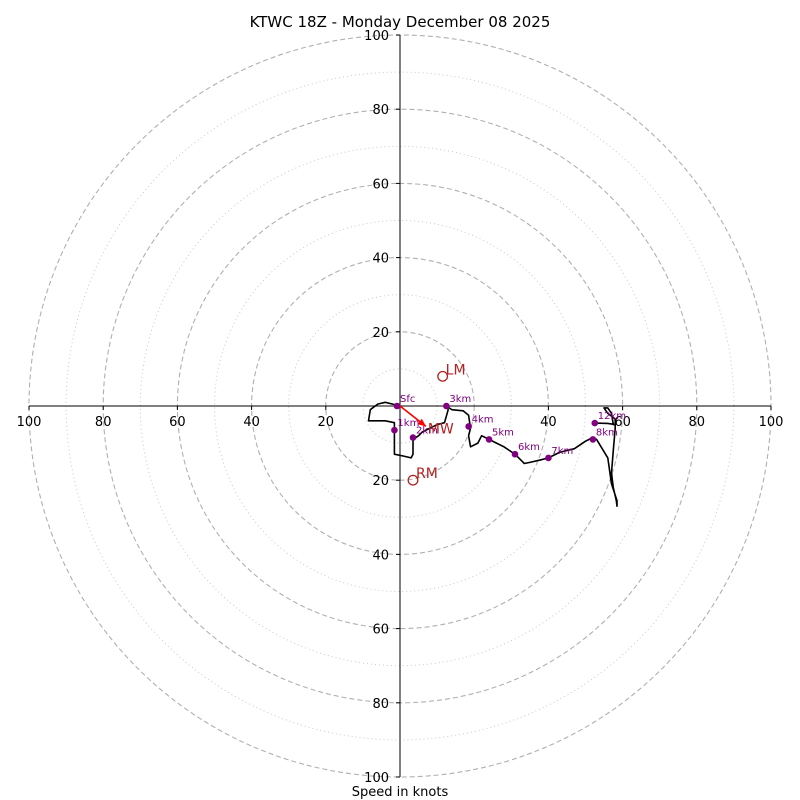 The image size is (800, 800). What do you see at coordinates (595, 423) in the screenshot?
I see `height-marker-12km` at bounding box center [595, 423].